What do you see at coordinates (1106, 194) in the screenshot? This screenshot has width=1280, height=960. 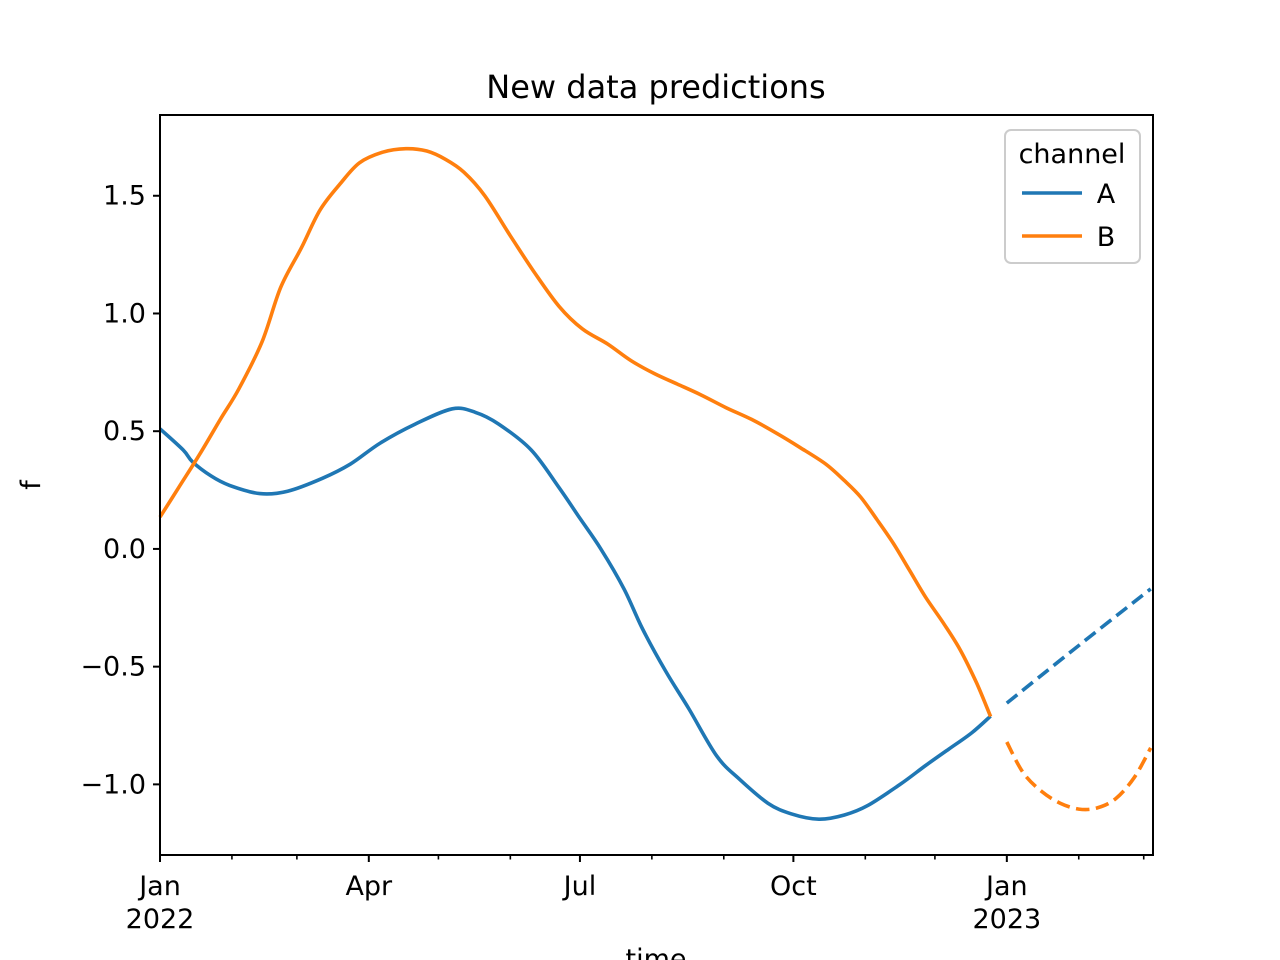 I see `legend-label-a: A` at bounding box center [1106, 194].